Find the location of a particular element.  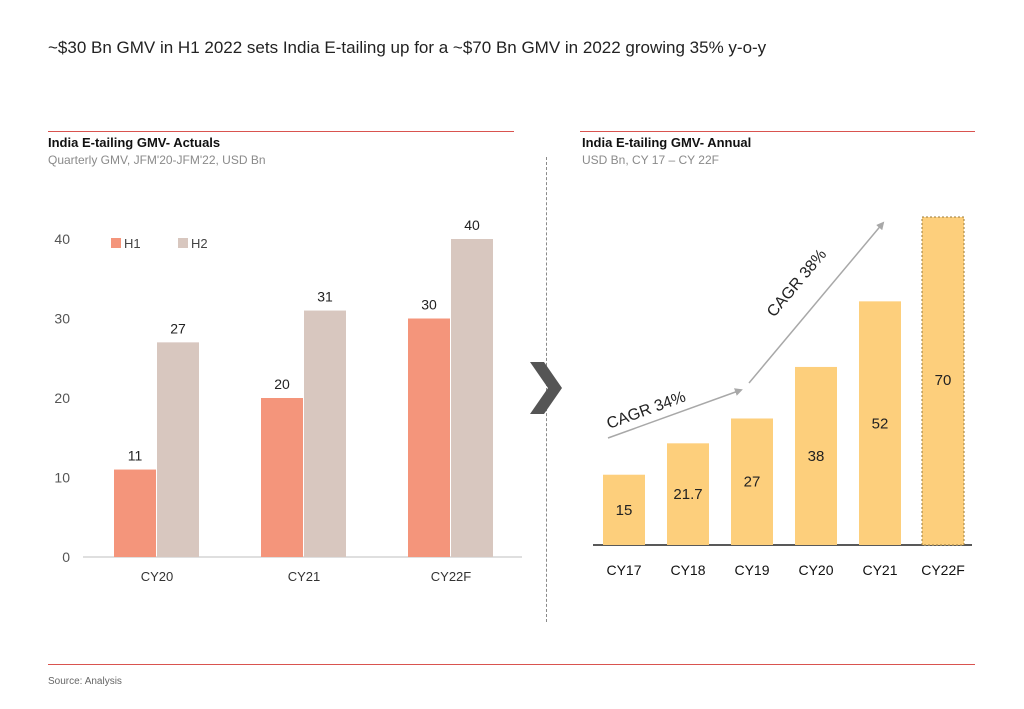

bottom-rule is located at coordinates (511, 664).